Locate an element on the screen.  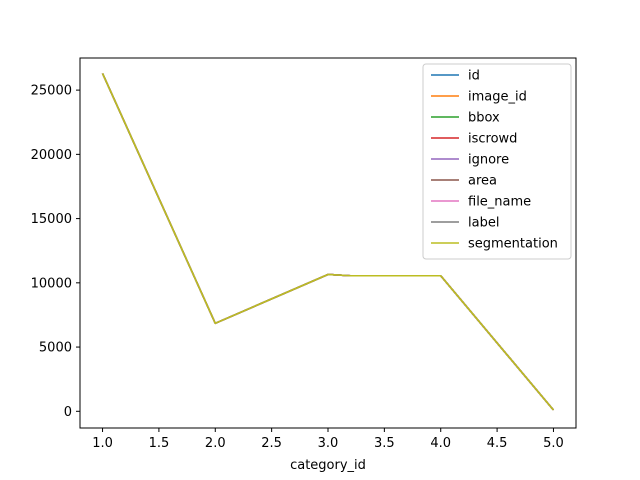
y-tick-label: 15000 is located at coordinates (51, 219).